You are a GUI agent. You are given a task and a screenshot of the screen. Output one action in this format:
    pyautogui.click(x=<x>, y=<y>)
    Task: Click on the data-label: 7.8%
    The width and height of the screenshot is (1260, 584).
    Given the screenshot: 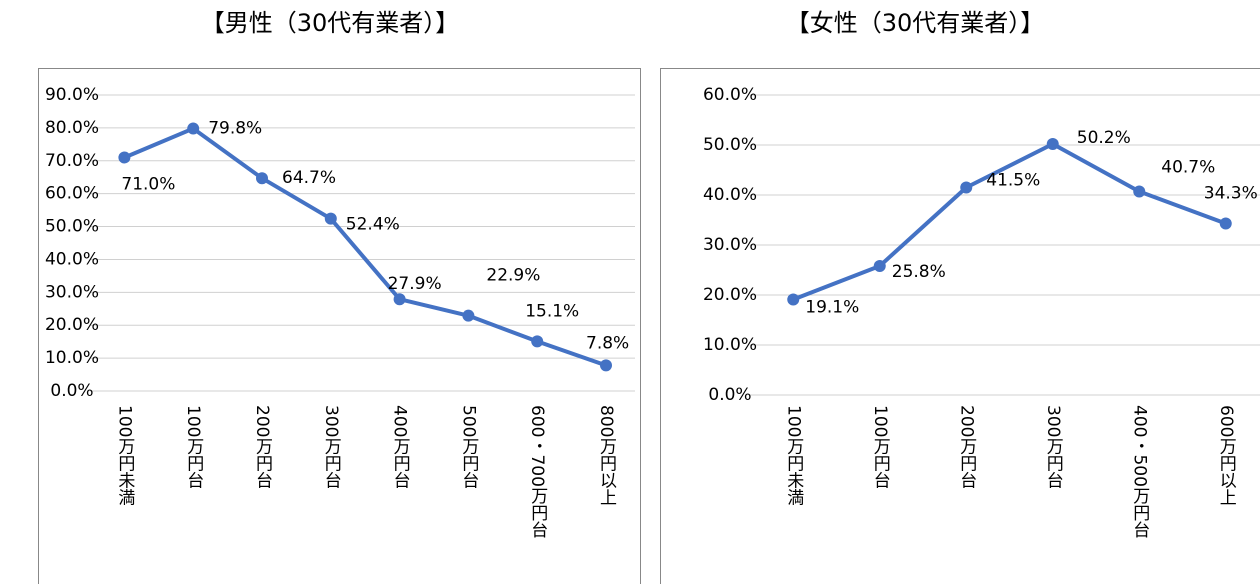 What is the action you would take?
    pyautogui.click(x=607, y=343)
    